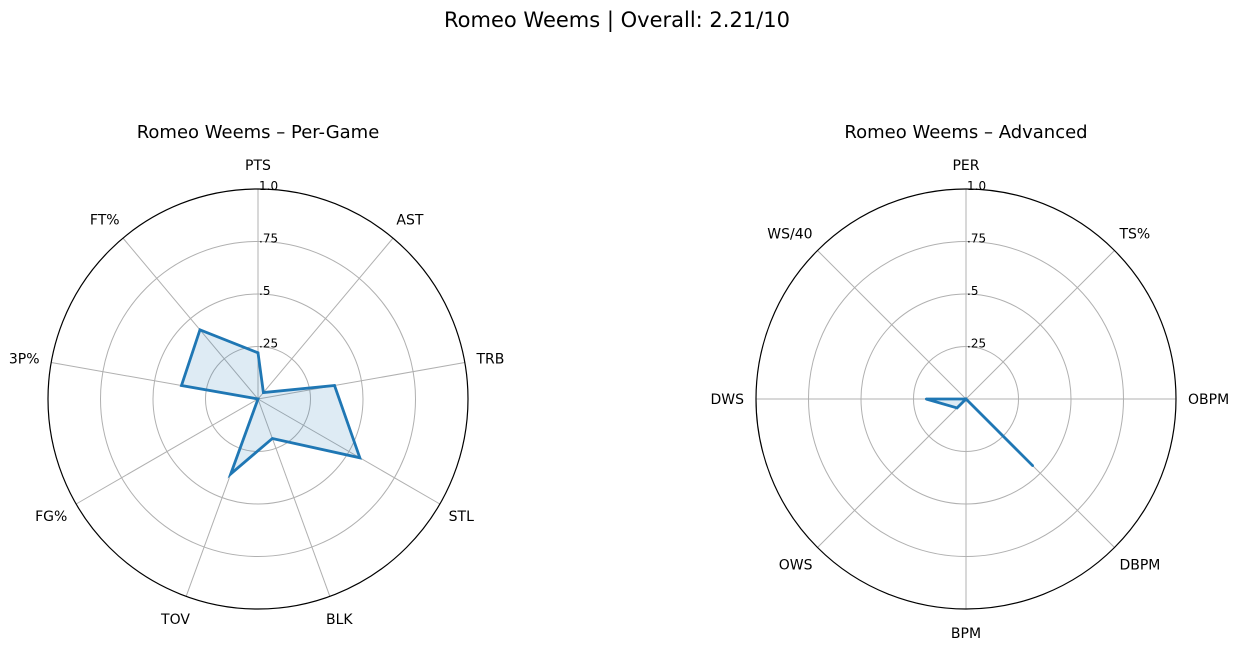 This screenshot has width=1234, height=653. What do you see at coordinates (334, 385) in the screenshot?
I see `pergame-point-trb` at bounding box center [334, 385].